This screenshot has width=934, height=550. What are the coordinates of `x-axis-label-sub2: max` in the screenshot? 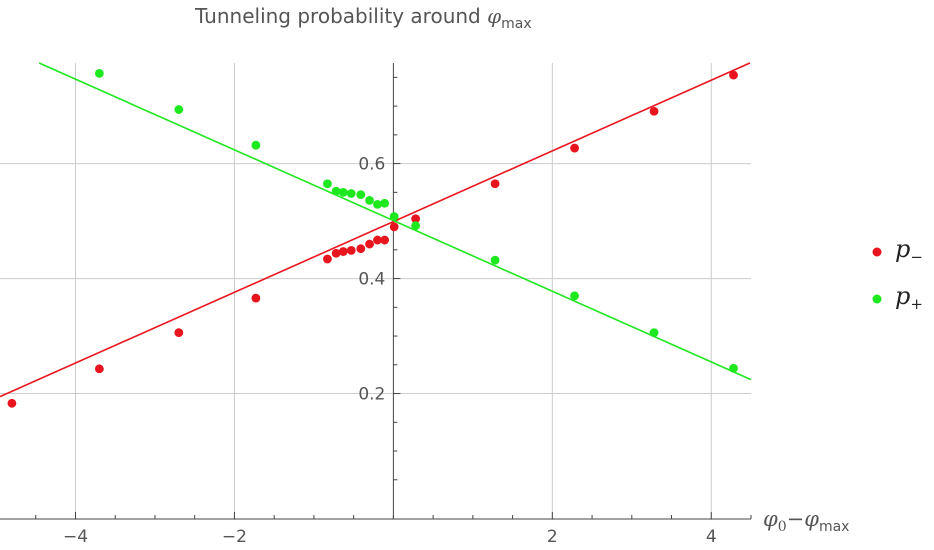 It's located at (834, 527).